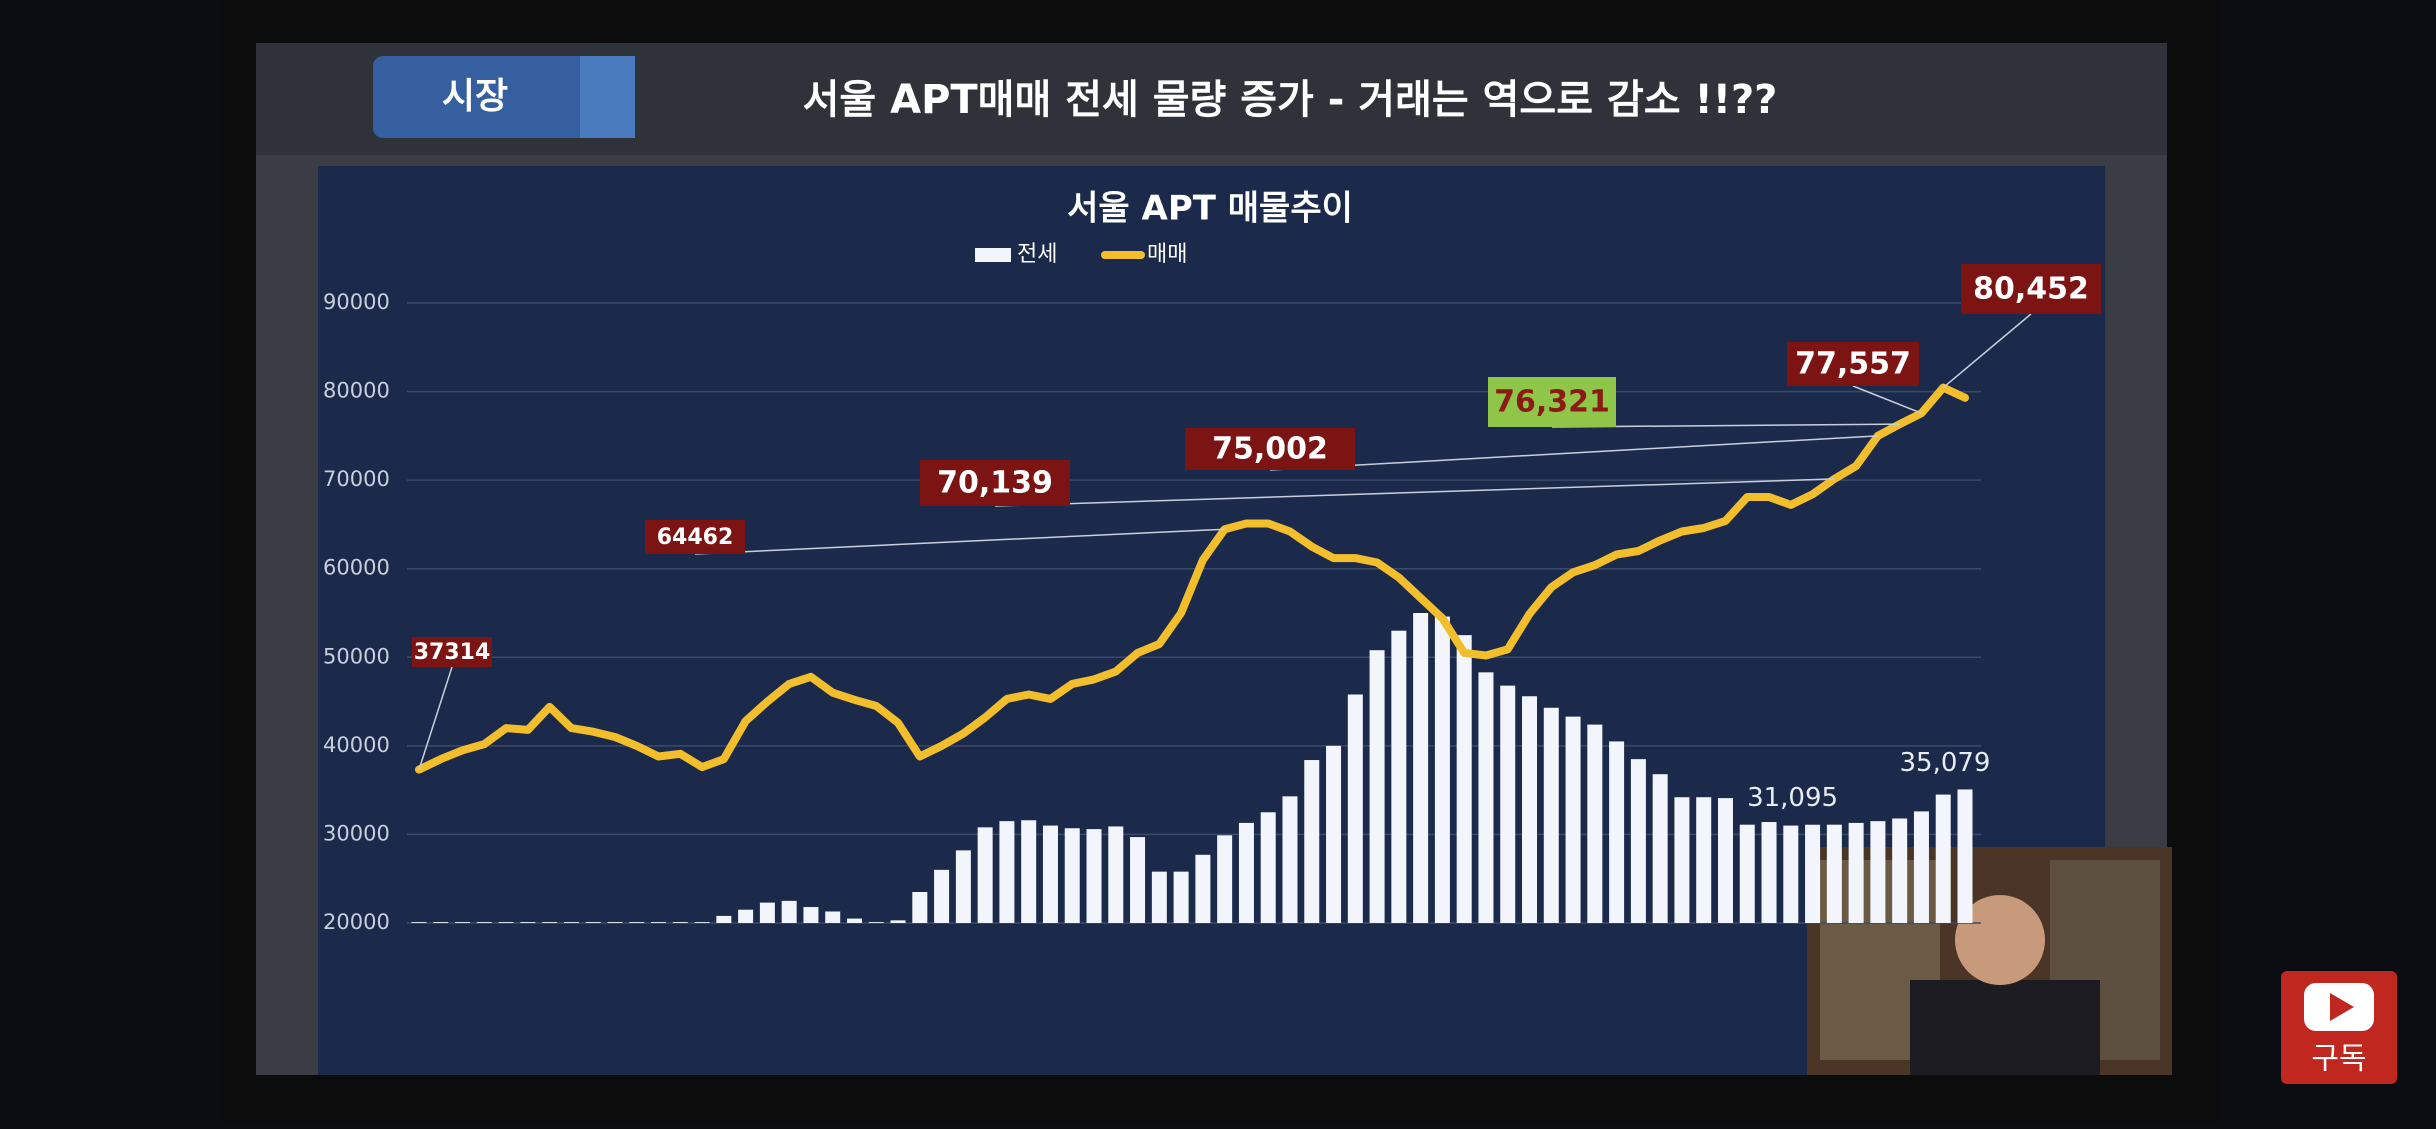 This screenshot has width=2436, height=1129. I want to click on annotation-label: 37314, so click(452, 652).